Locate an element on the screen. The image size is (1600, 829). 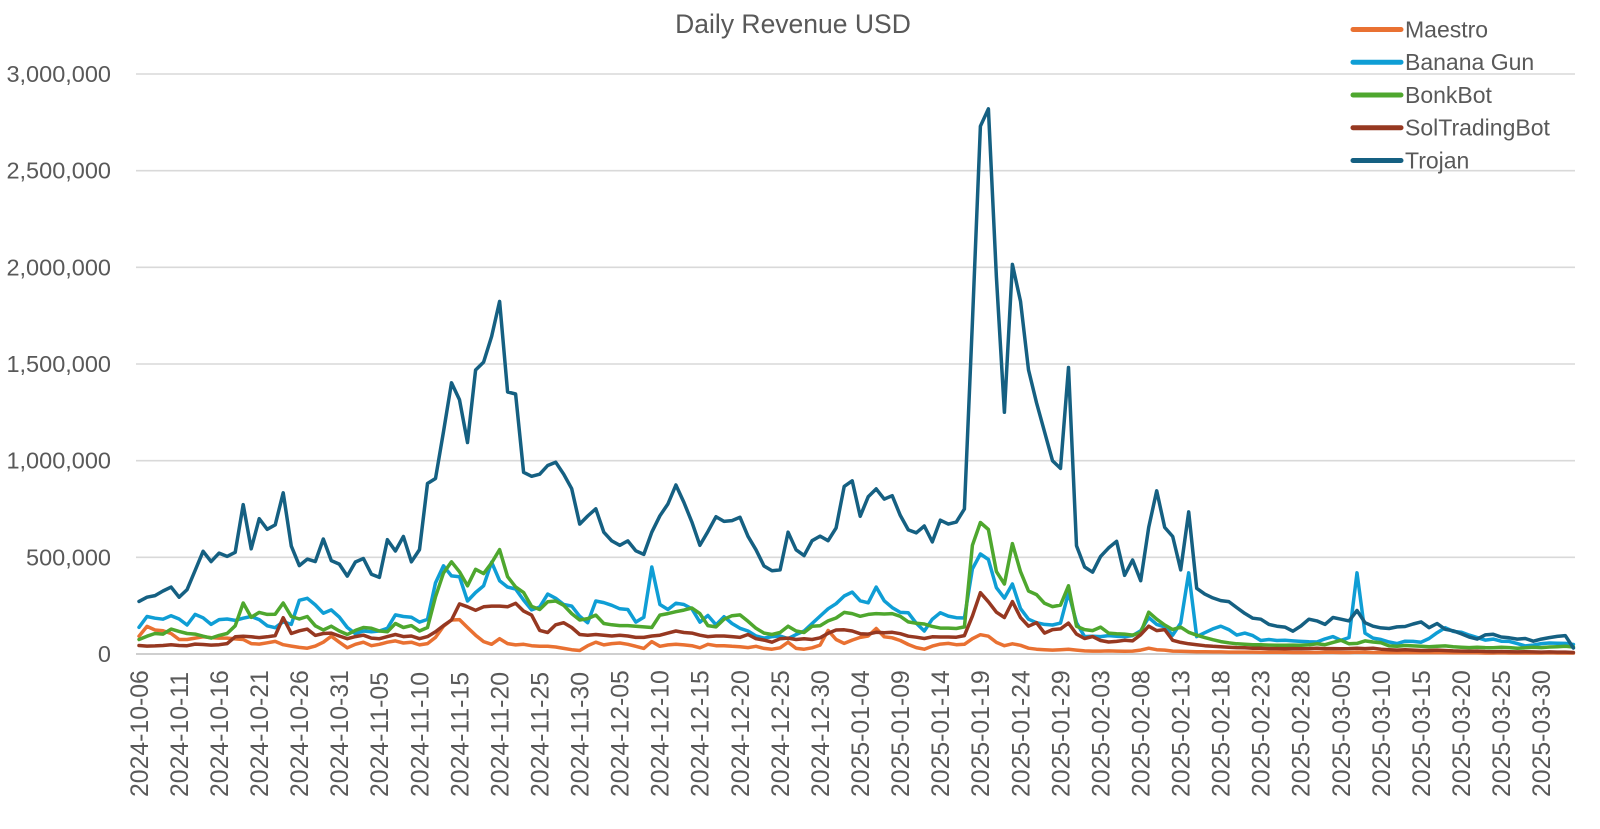
svg-text: SolTradingBot is located at coordinates (1478, 128).